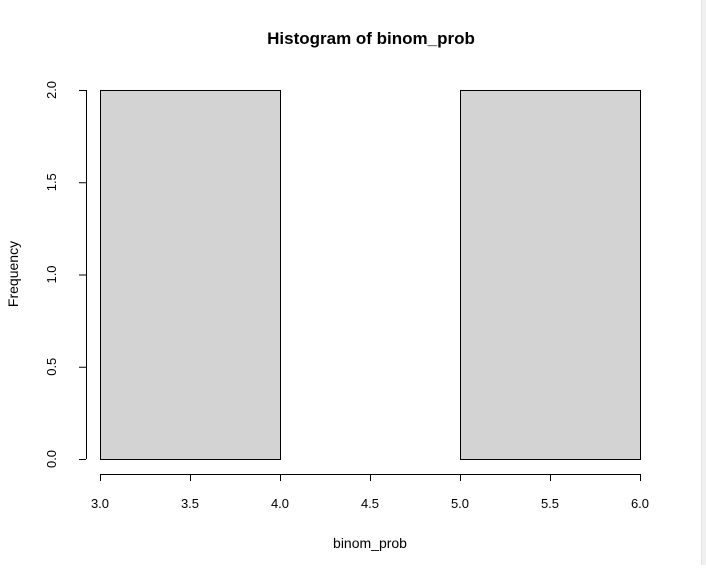  Describe the element at coordinates (51, 274) in the screenshot. I see `y-tick-label-3: 1.0` at that location.